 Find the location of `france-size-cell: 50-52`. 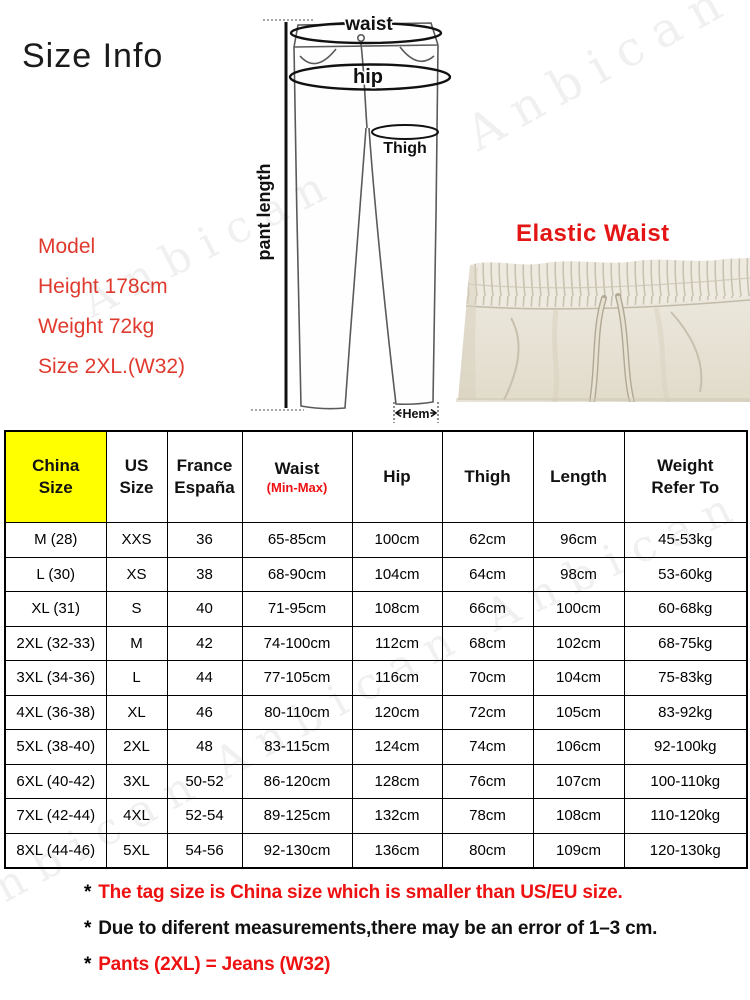

france-size-cell: 50-52 is located at coordinates (204, 781).